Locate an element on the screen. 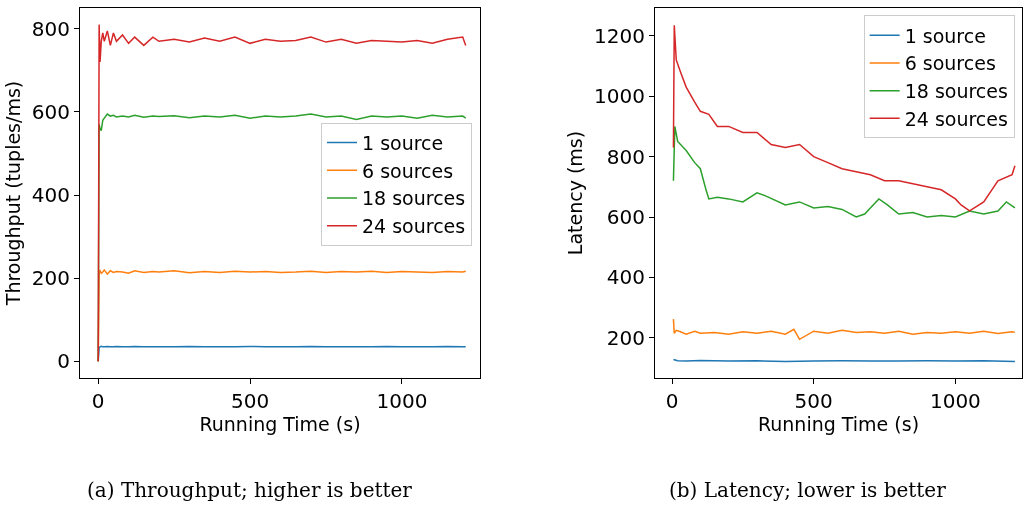 Image resolution: width=1027 pixels, height=510 pixels. y-axis-title: Latency (ms) is located at coordinates (574, 193).